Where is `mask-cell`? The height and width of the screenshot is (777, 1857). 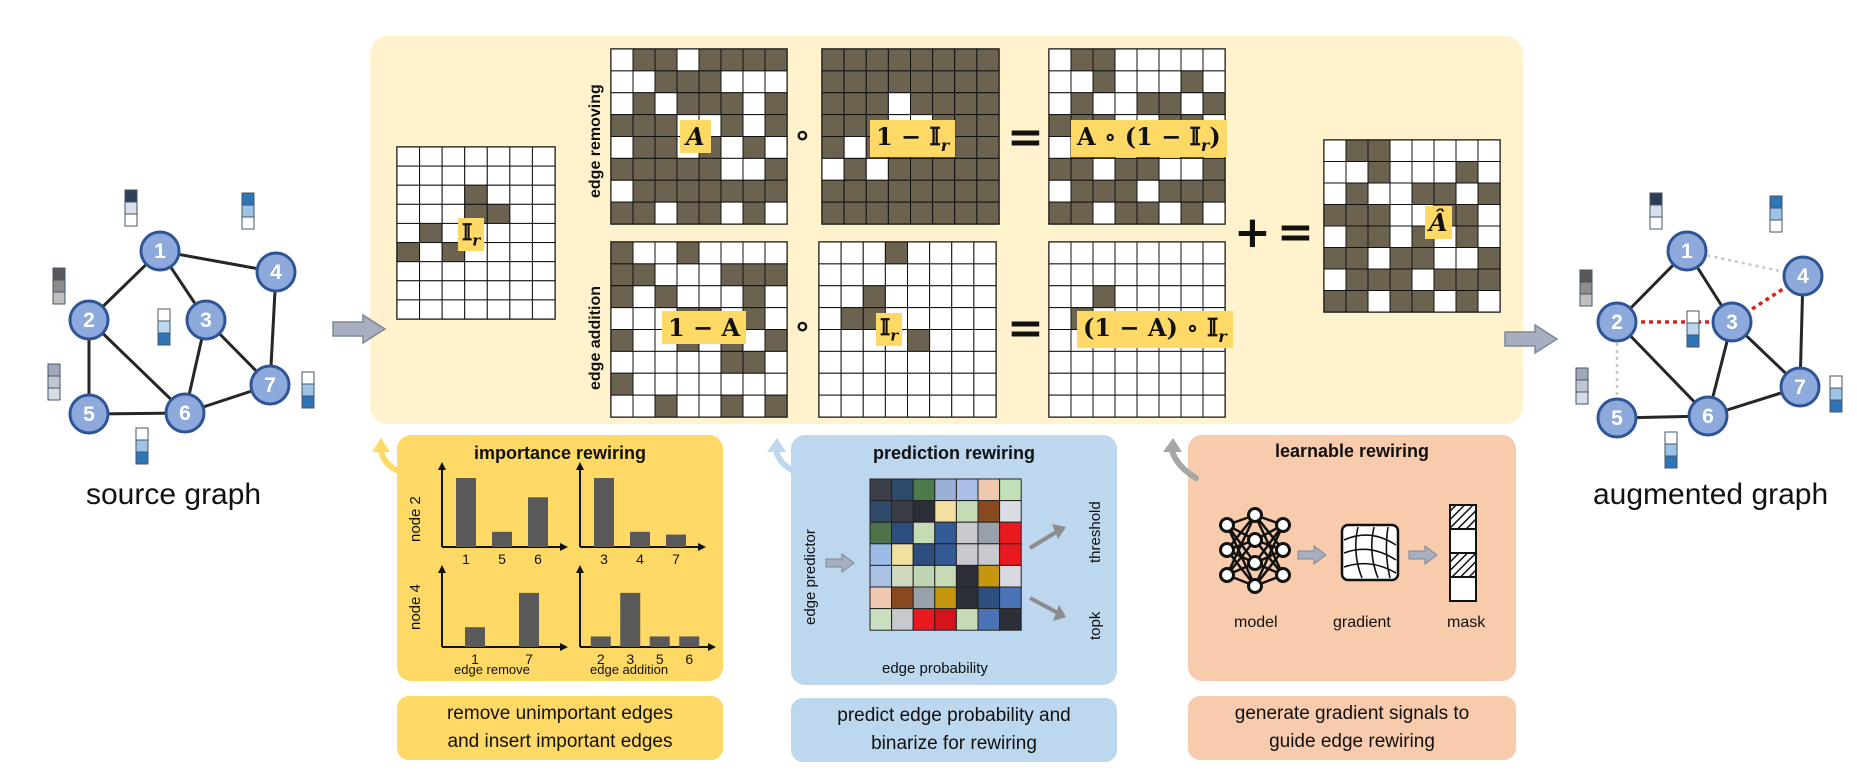 mask-cell is located at coordinates (1463, 541).